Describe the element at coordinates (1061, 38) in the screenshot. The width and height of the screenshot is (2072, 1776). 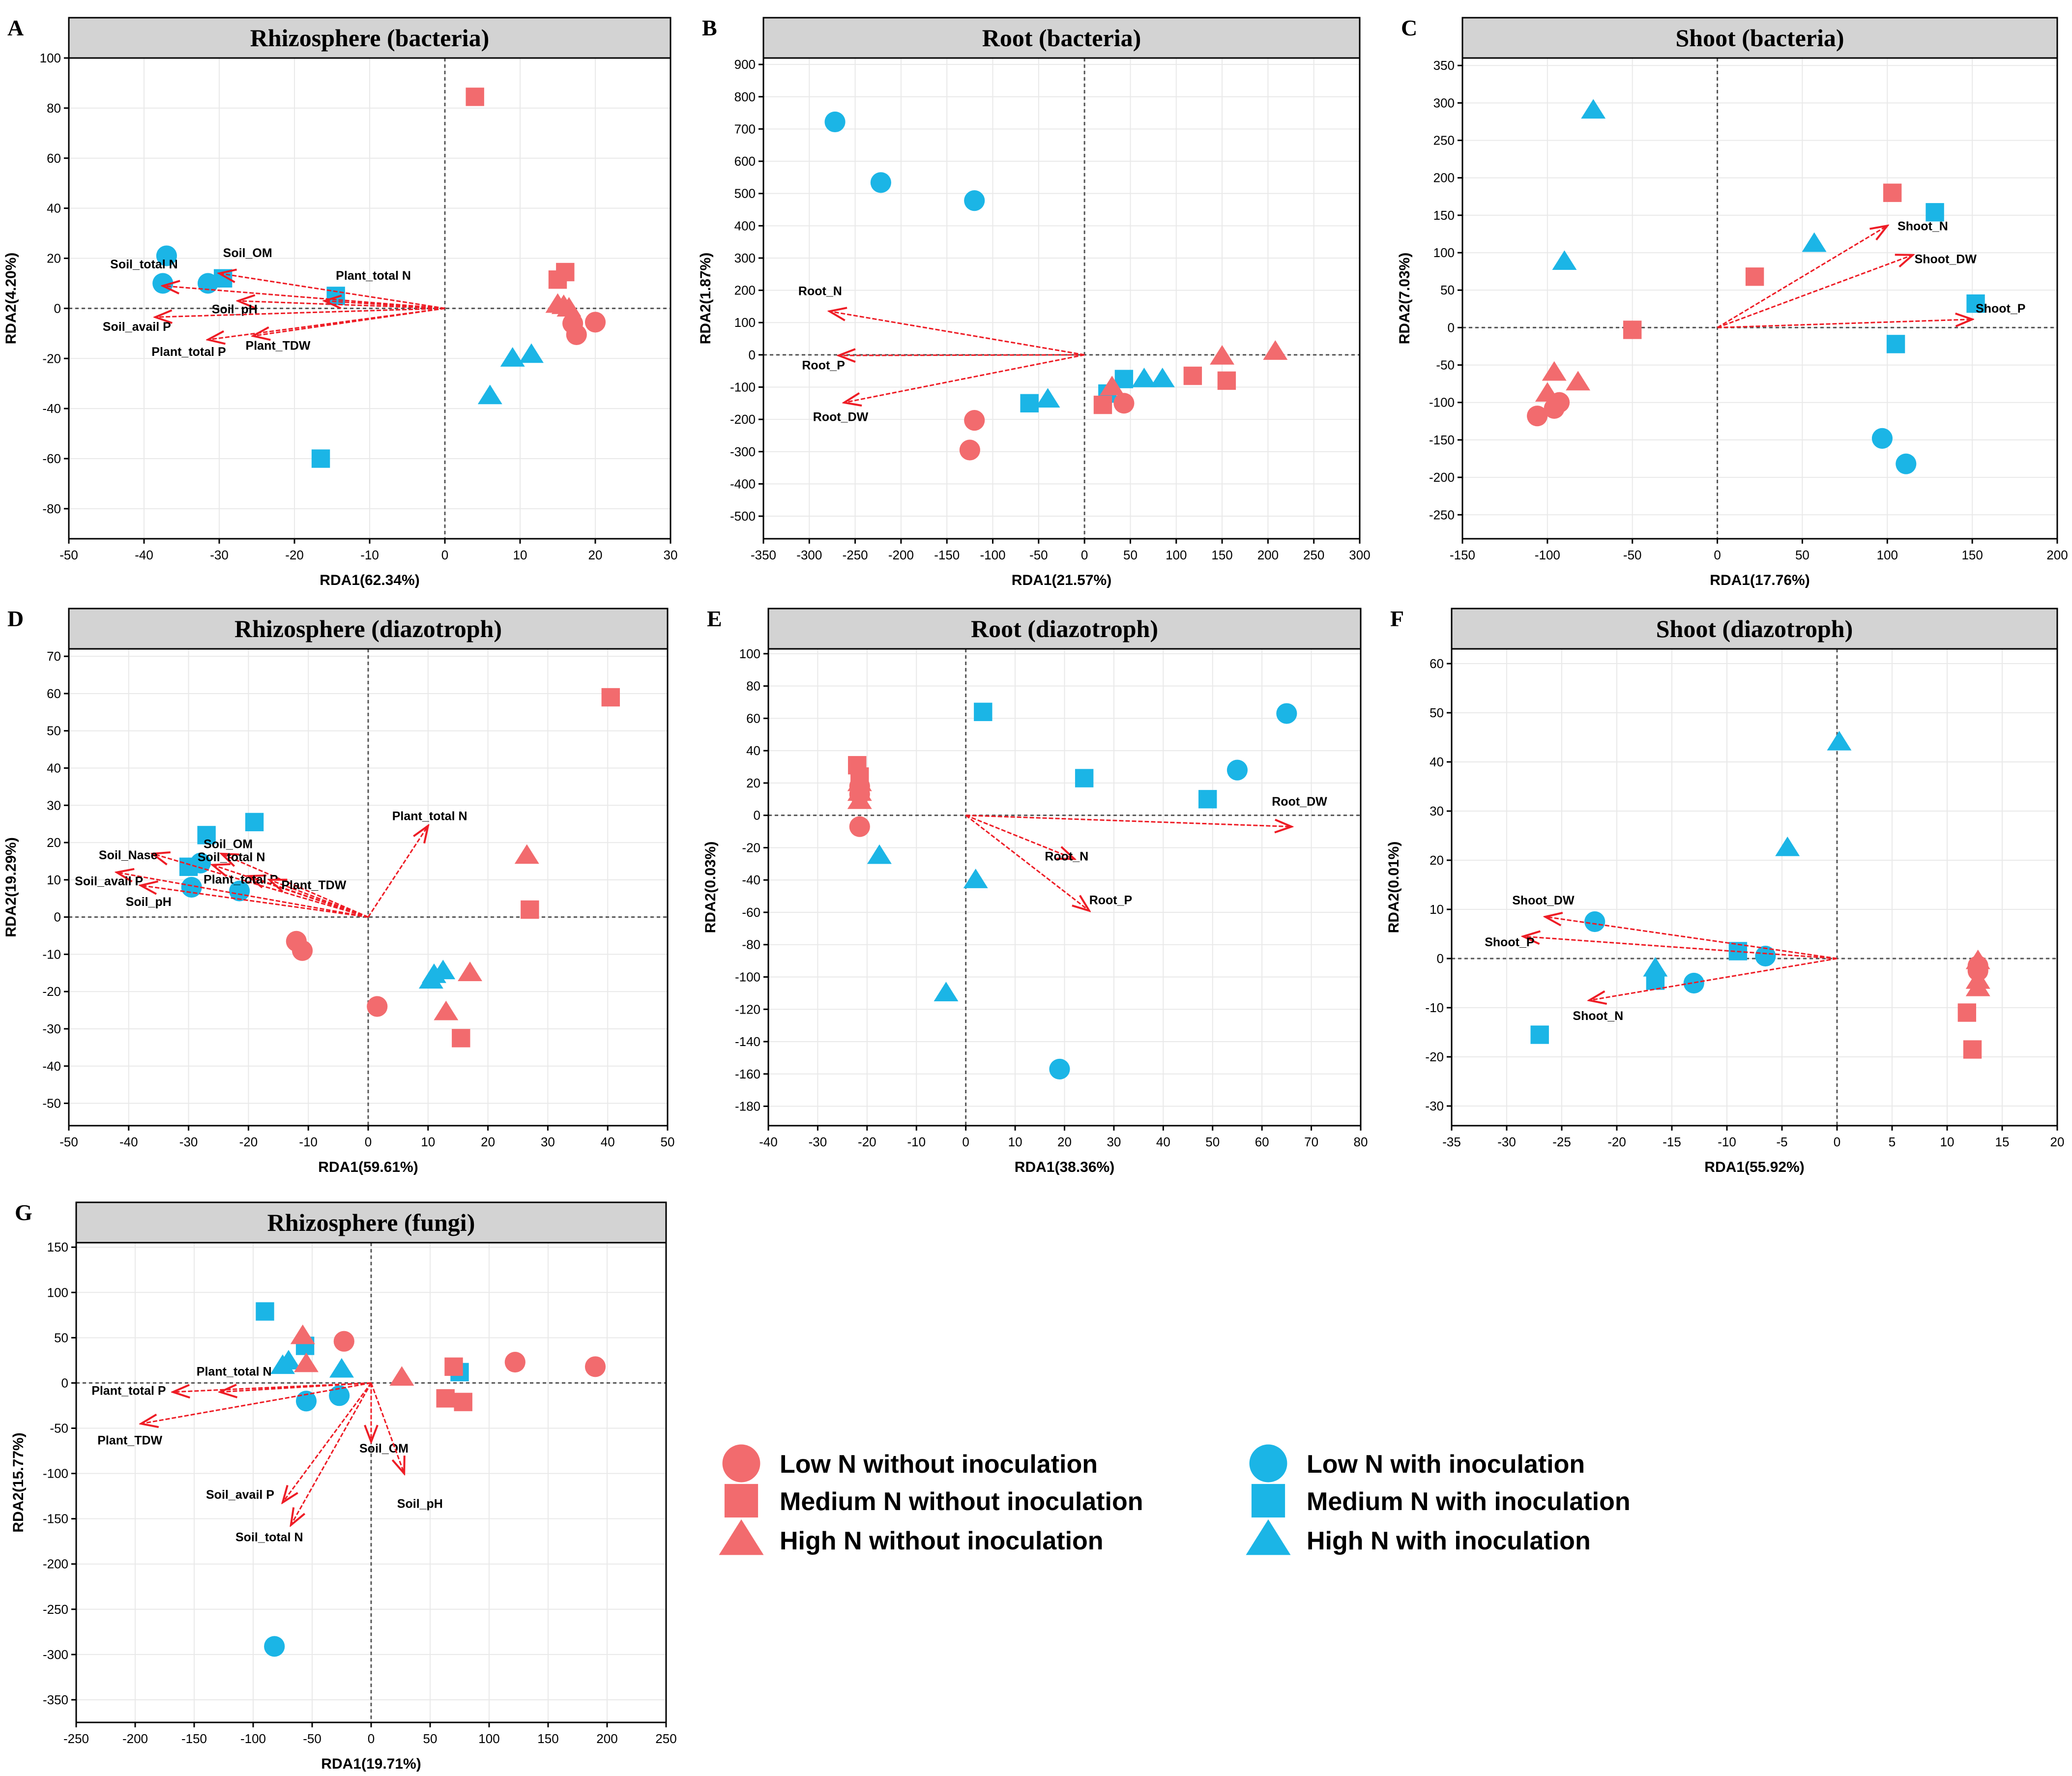
I see `title-strip` at that location.